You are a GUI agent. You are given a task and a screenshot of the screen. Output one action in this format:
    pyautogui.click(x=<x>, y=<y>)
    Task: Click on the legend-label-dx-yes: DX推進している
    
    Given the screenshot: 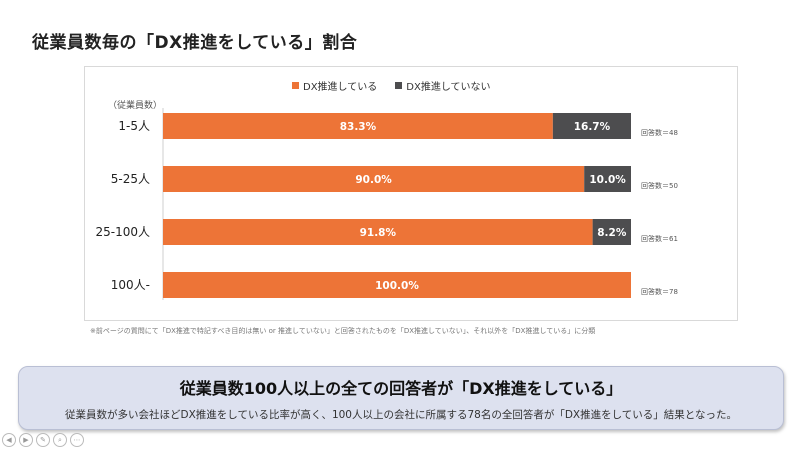 What is the action you would take?
    pyautogui.click(x=340, y=87)
    